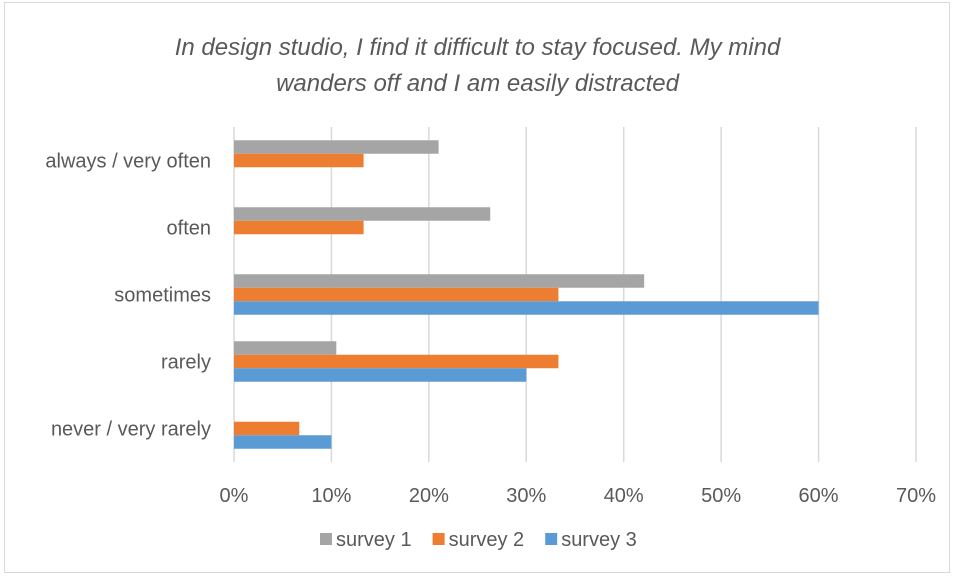 This screenshot has height=577, width=955. What do you see at coordinates (487, 540) in the screenshot?
I see `legend-label: survey 2` at bounding box center [487, 540].